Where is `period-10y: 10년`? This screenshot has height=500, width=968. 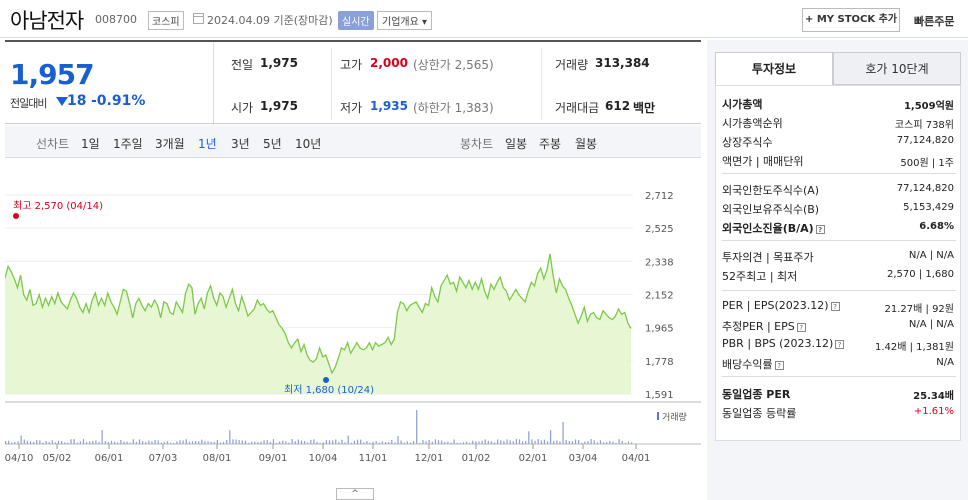
period-10y: 10년 is located at coordinates (308, 144).